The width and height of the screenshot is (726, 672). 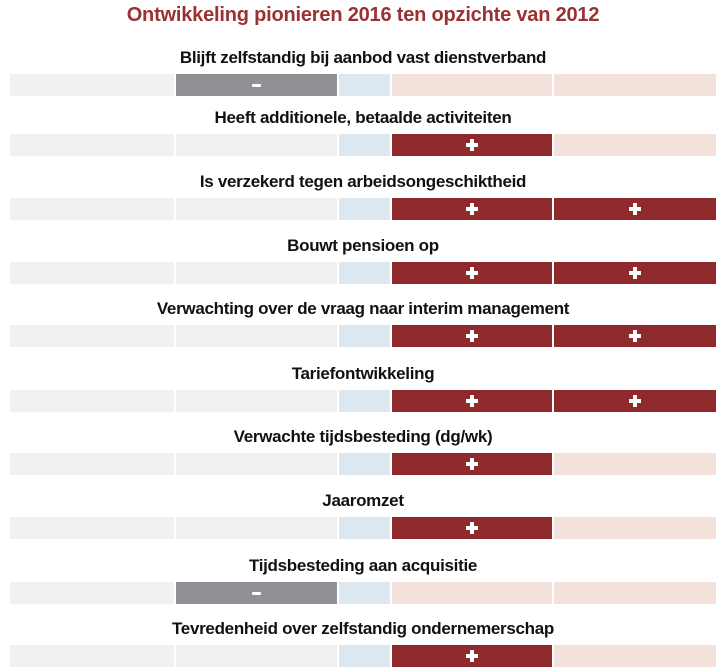 What do you see at coordinates (363, 565) in the screenshot?
I see `row-label: Tijdsbesteding aan acquisitie` at bounding box center [363, 565].